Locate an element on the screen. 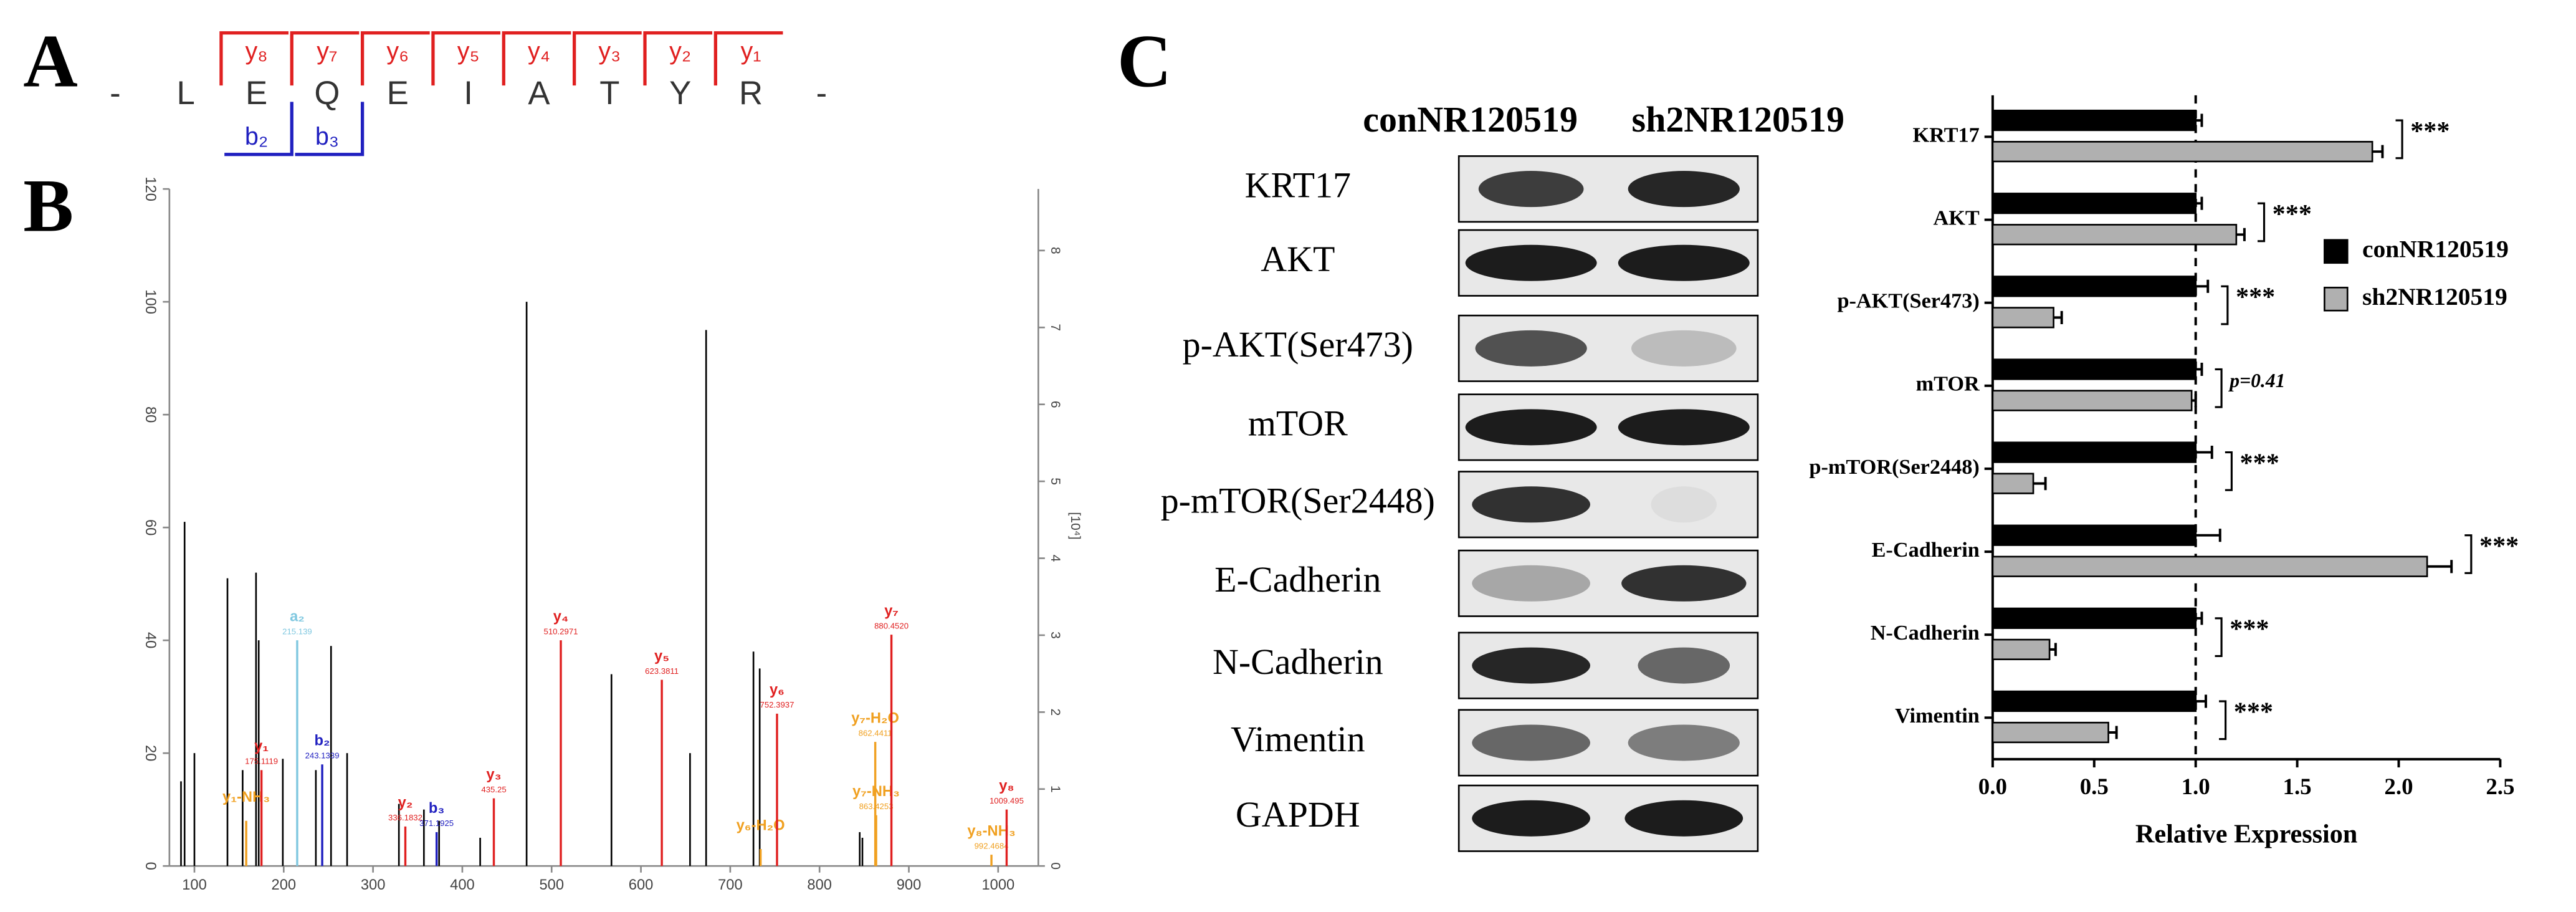 Image resolution: width=2576 pixels, height=912 pixels. blot-row-label: p-AKT(Ser473) is located at coordinates (1298, 345).